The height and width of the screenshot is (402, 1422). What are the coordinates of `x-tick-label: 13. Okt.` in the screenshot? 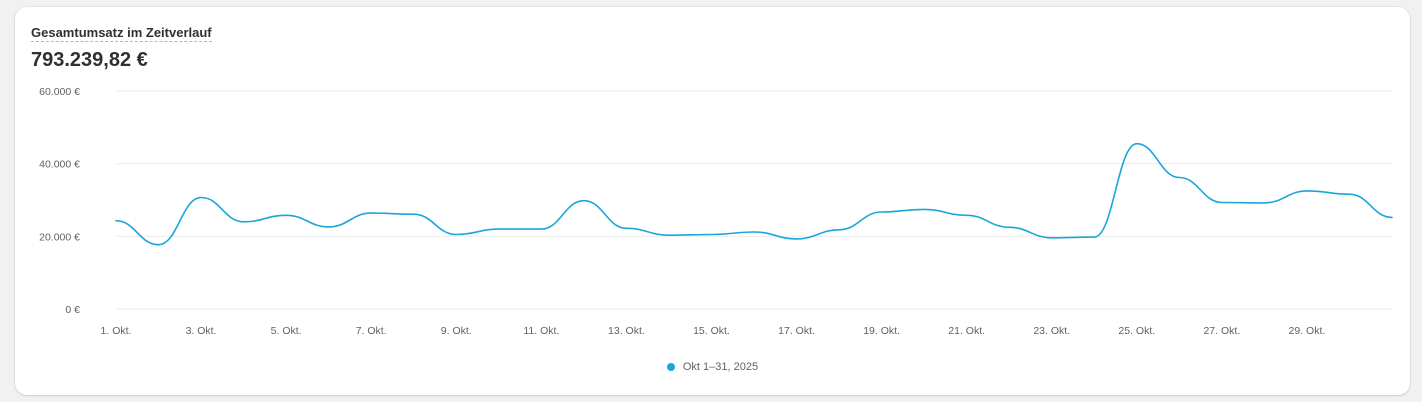 It's located at (626, 331).